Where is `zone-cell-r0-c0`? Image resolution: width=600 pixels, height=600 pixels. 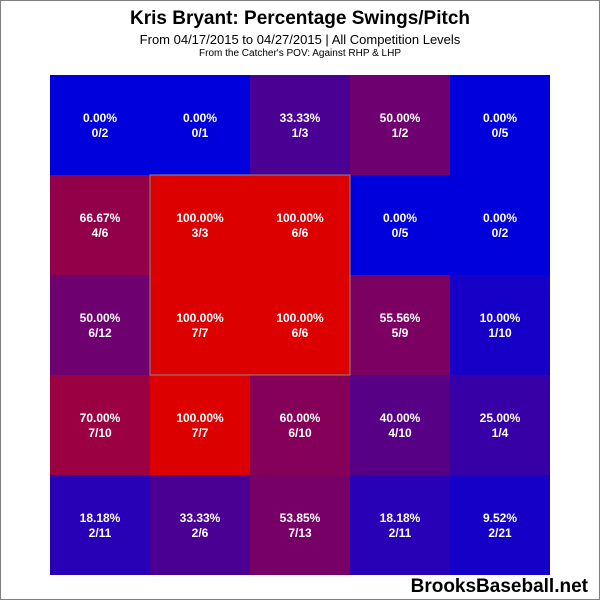
zone-cell-r0-c0 is located at coordinates (100, 125).